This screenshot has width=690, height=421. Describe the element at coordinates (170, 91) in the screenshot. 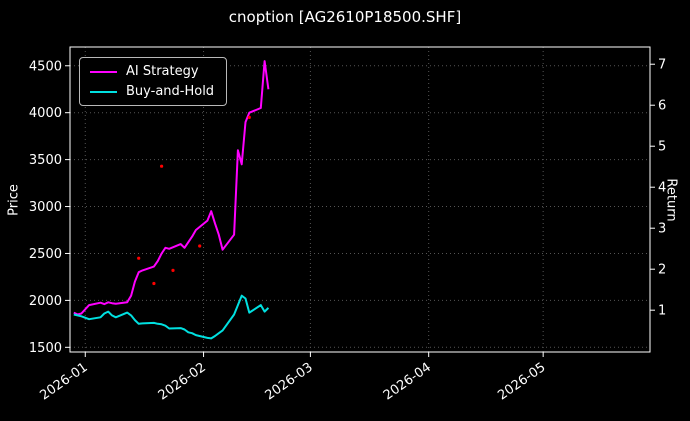

I see `legend-label-buy-and-hold: Buy-and-Hold` at that location.